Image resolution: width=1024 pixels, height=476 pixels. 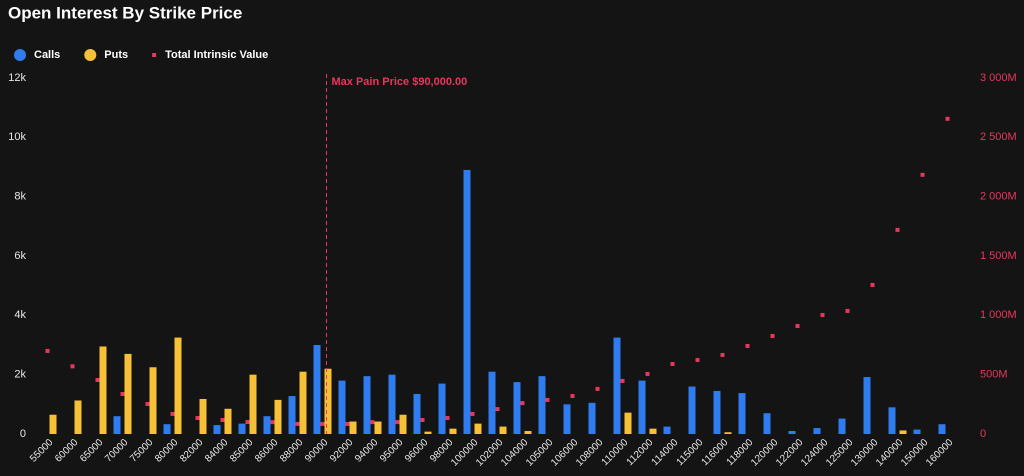 I want to click on x-tick-label: 84000, so click(x=217, y=451).